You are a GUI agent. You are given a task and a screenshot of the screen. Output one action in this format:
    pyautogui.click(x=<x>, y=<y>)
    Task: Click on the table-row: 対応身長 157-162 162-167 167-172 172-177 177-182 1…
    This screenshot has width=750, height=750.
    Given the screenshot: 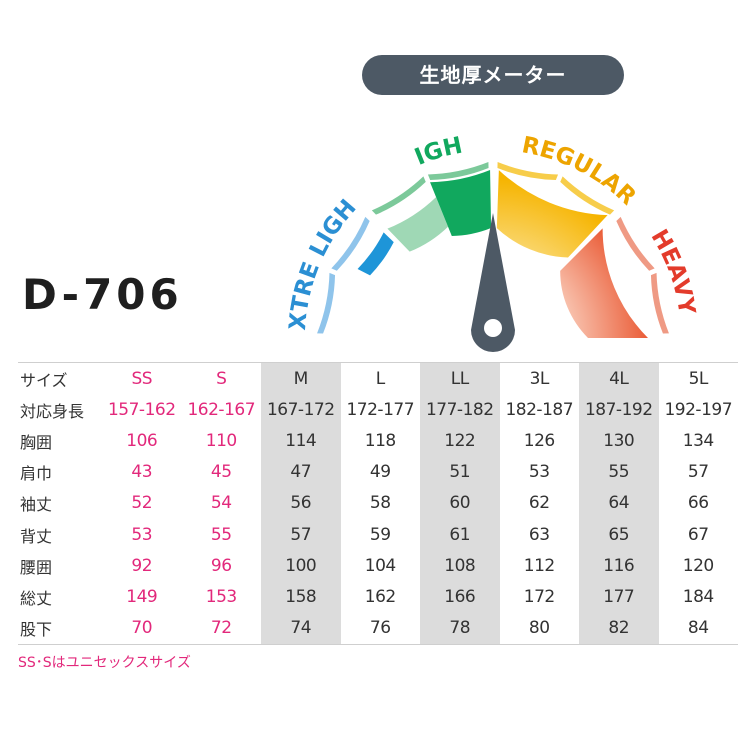 What is the action you would take?
    pyautogui.click(x=378, y=410)
    